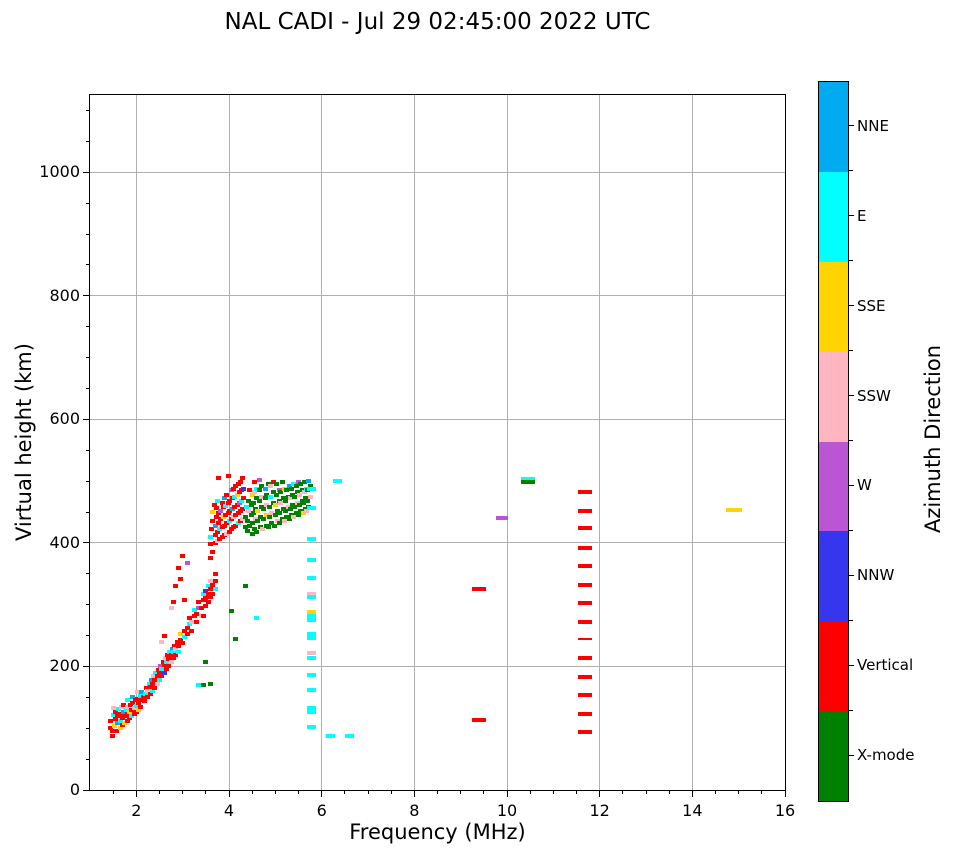 The height and width of the screenshot is (857, 958). I want to click on y-axis-label: Virtual height (km), so click(24, 442).